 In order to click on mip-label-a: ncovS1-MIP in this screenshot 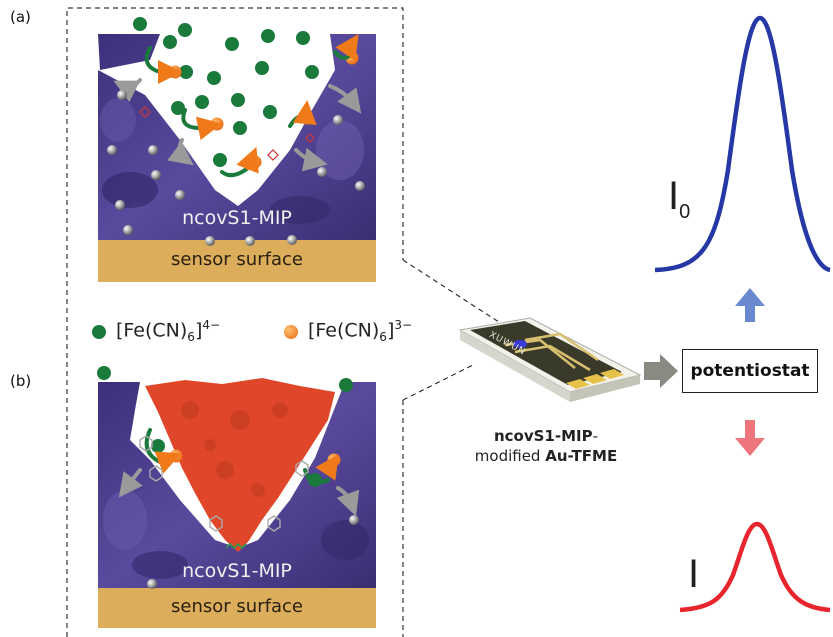, I will do `click(237, 218)`.